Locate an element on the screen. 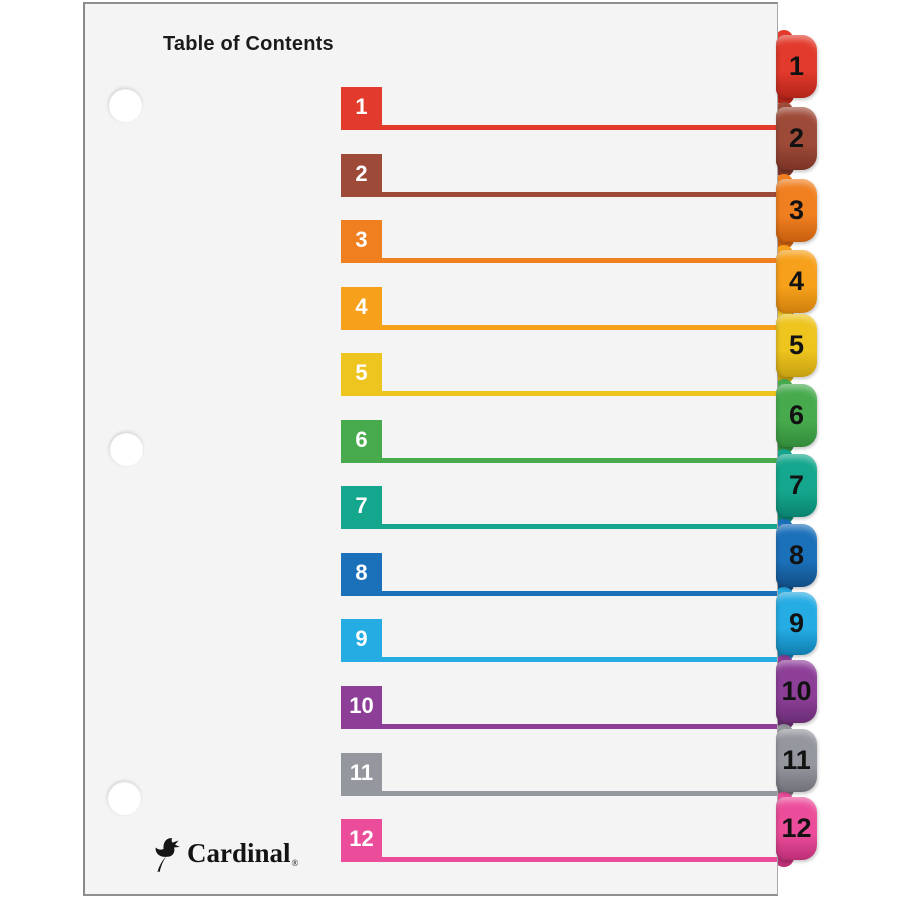  toc-row-number: 11 is located at coordinates (361, 772).